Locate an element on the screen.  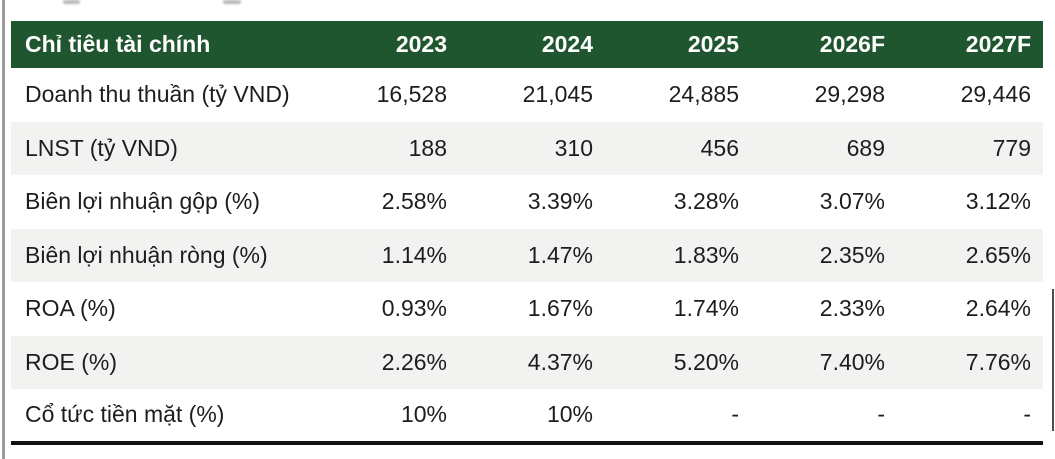
value-cell: 1.14% is located at coordinates (414, 254).